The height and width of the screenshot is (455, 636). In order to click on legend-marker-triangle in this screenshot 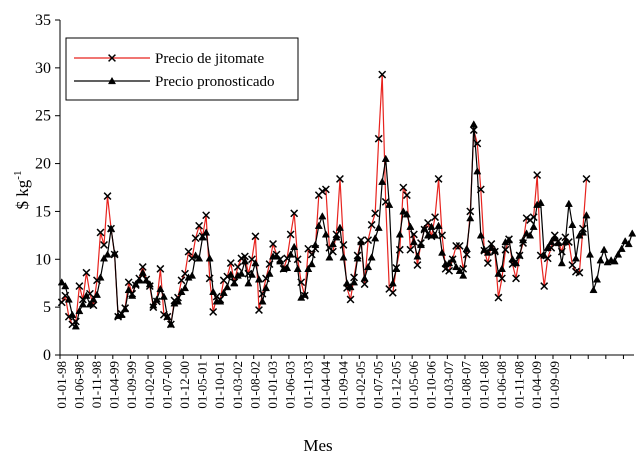, I will do `click(112, 80)`.